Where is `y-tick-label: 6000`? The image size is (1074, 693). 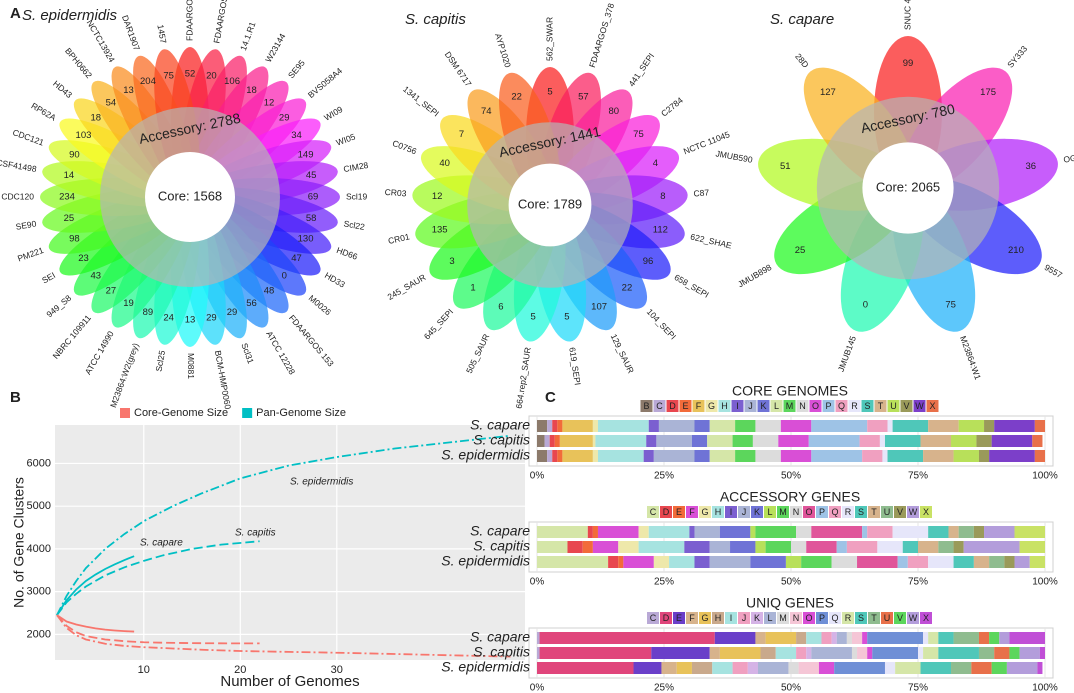
y-tick-label: 6000 is located at coordinates (39, 463).